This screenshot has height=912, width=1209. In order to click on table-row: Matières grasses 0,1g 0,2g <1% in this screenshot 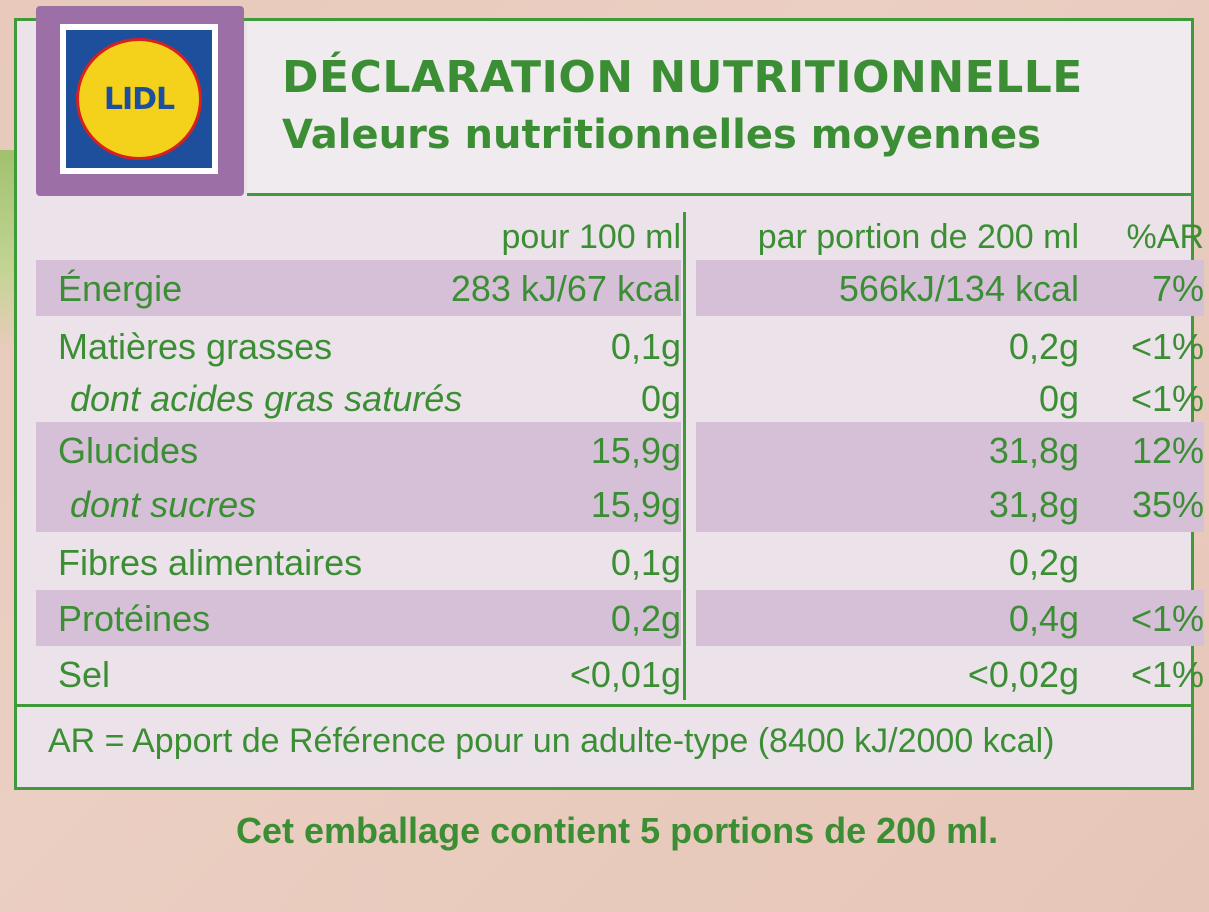, I will do `click(620, 346)`.